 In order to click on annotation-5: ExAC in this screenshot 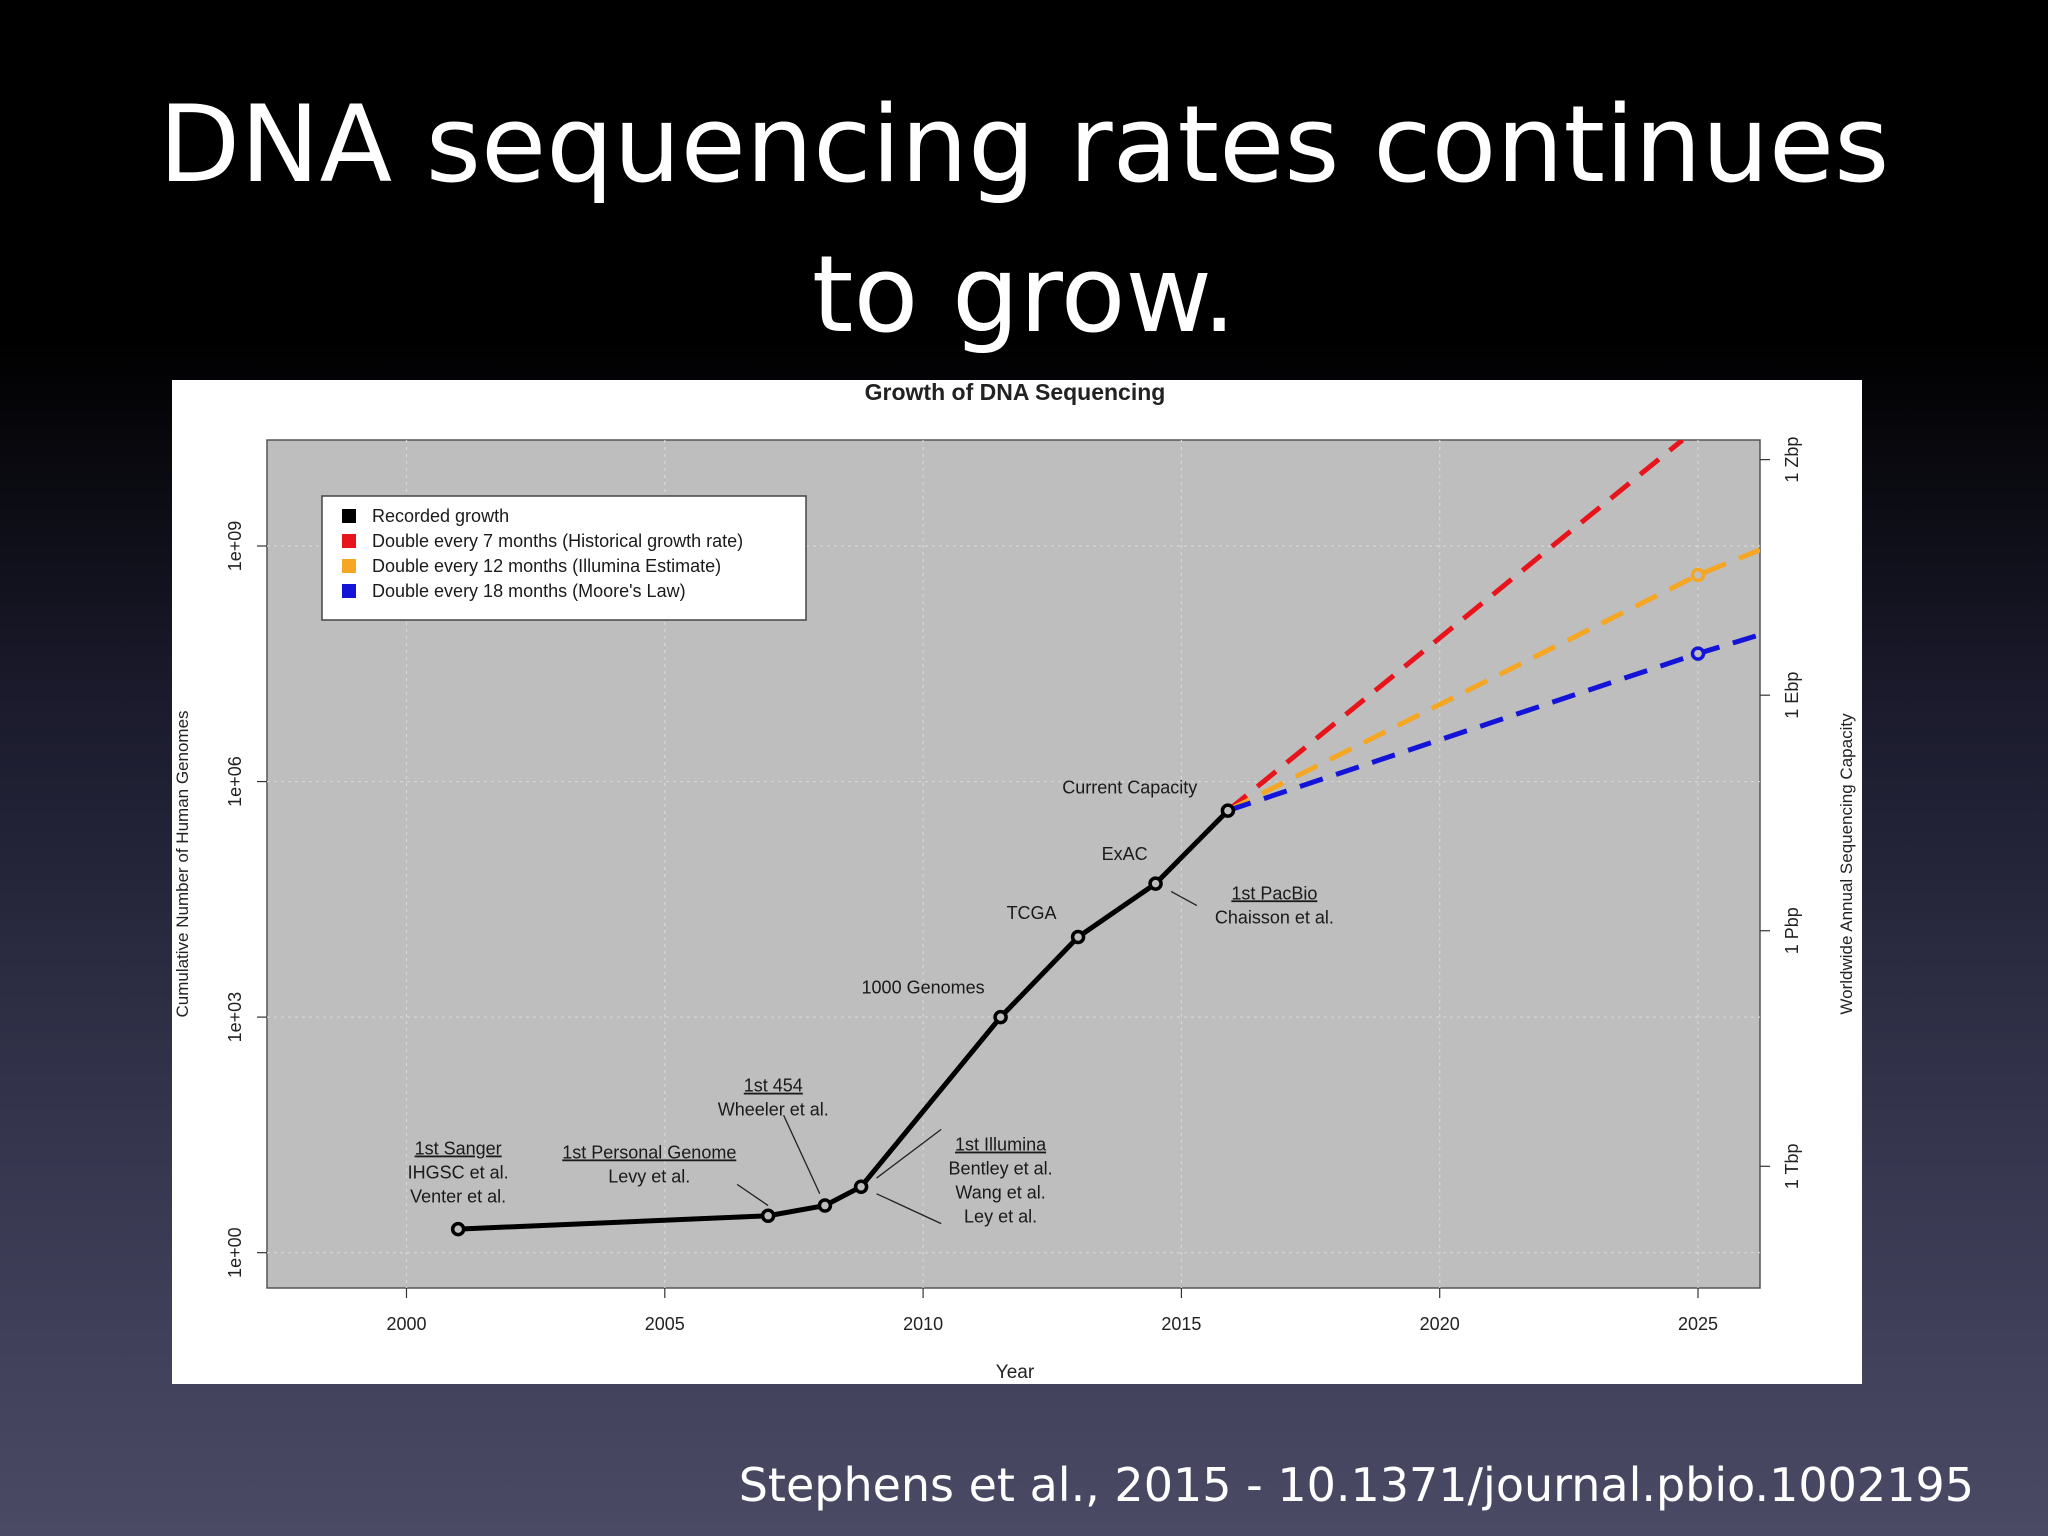, I will do `click(1125, 854)`.